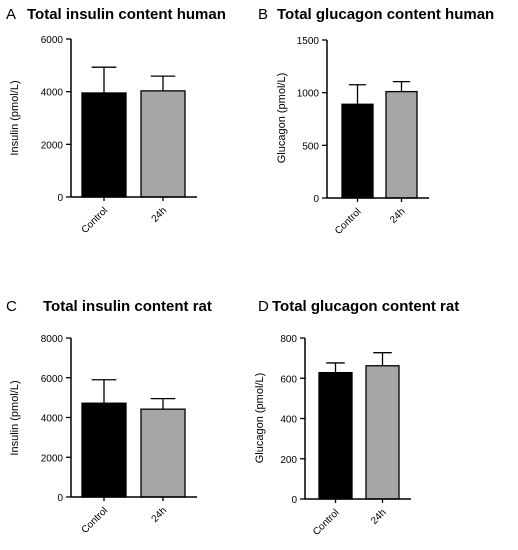 This screenshot has height=550, width=518. Describe the element at coordinates (11, 14) in the screenshot. I see `panel-letter: A` at that location.